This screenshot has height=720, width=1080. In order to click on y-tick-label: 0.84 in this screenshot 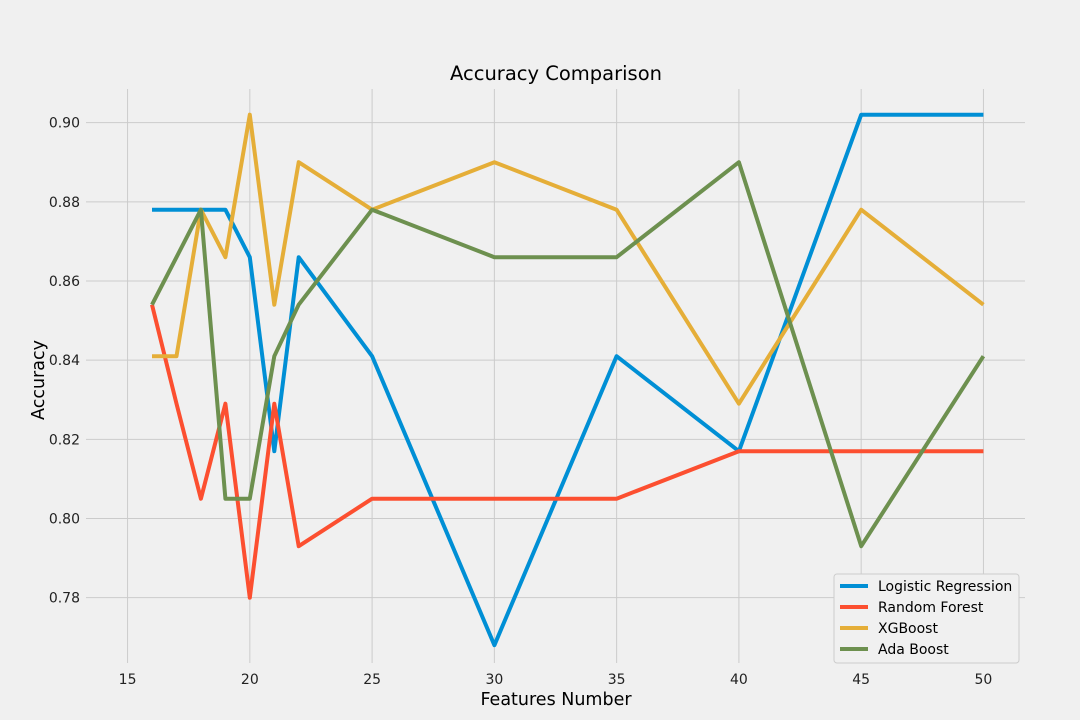, I will do `click(64, 361)`.